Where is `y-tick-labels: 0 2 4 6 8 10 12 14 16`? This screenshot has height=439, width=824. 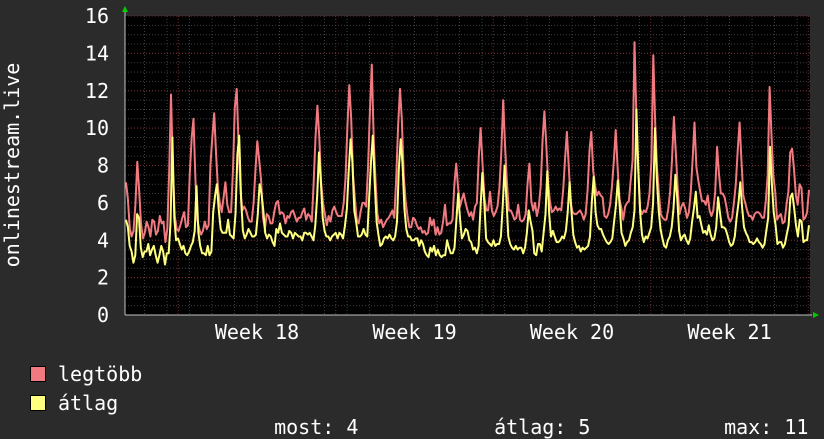 y-tick-labels: 0 2 4 6 8 10 12 14 16 is located at coordinates (97, 165).